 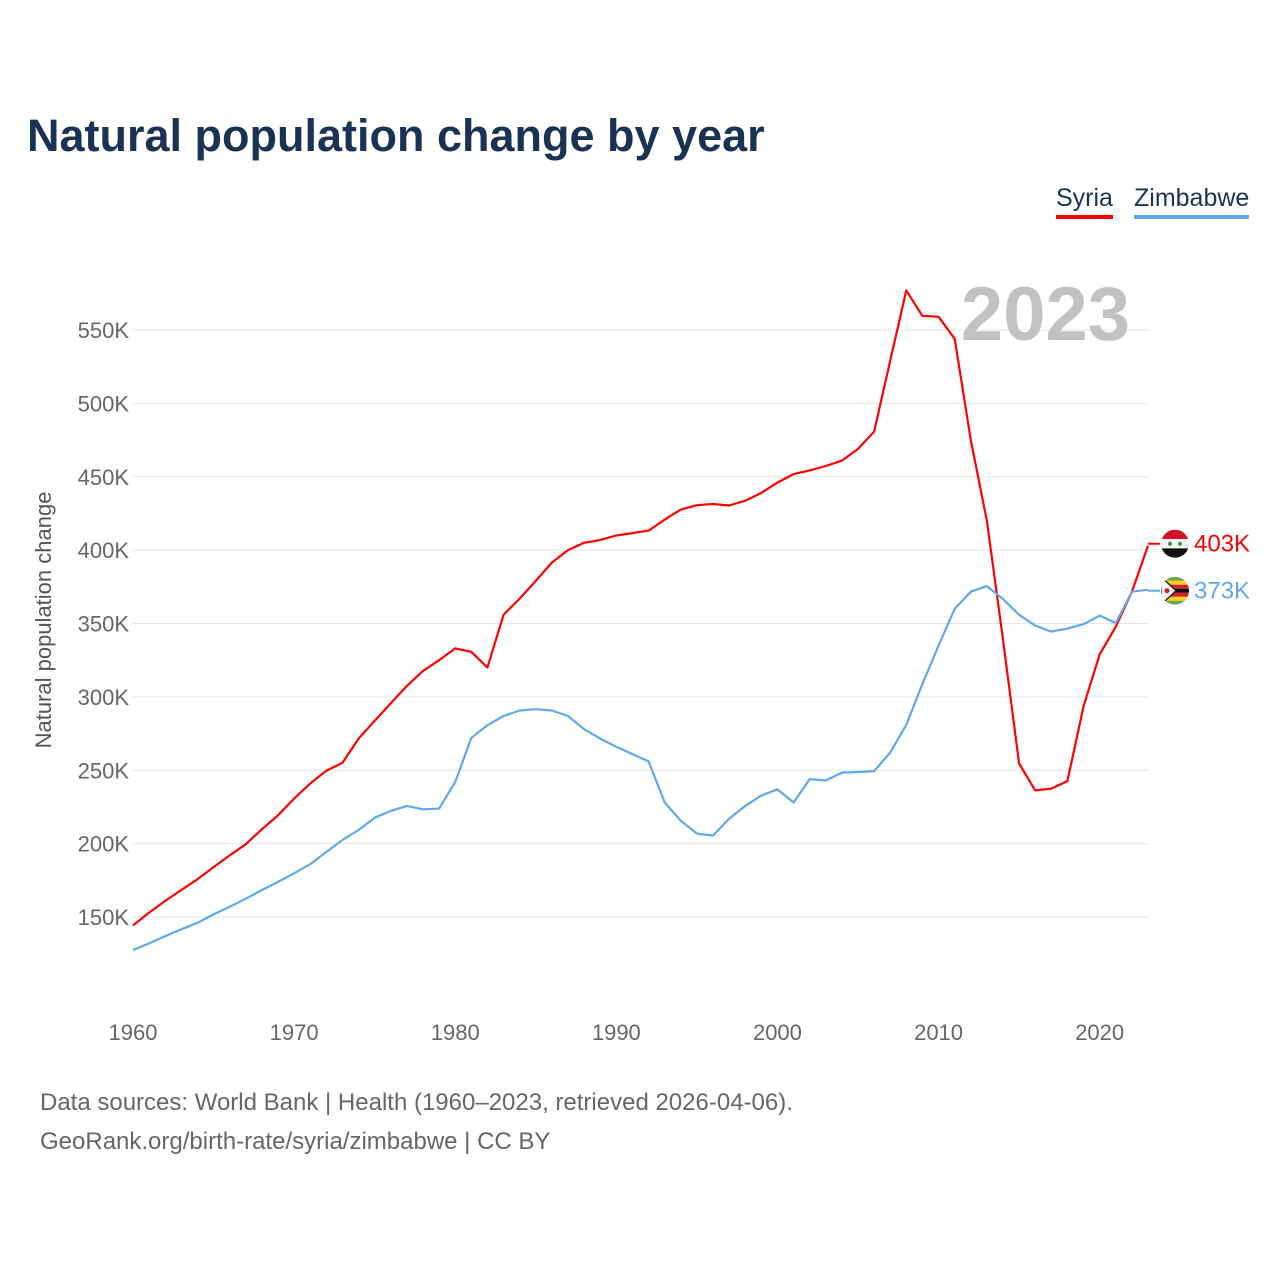 What do you see at coordinates (1175, 590) in the screenshot?
I see `zimbabwe-flag-icon` at bounding box center [1175, 590].